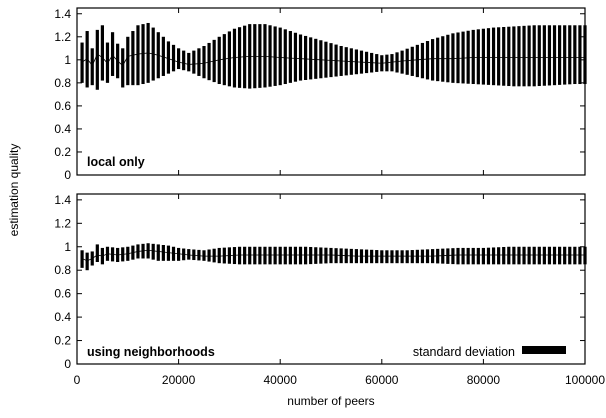  I want to click on x-tick-label: 100000, so click(585, 380).